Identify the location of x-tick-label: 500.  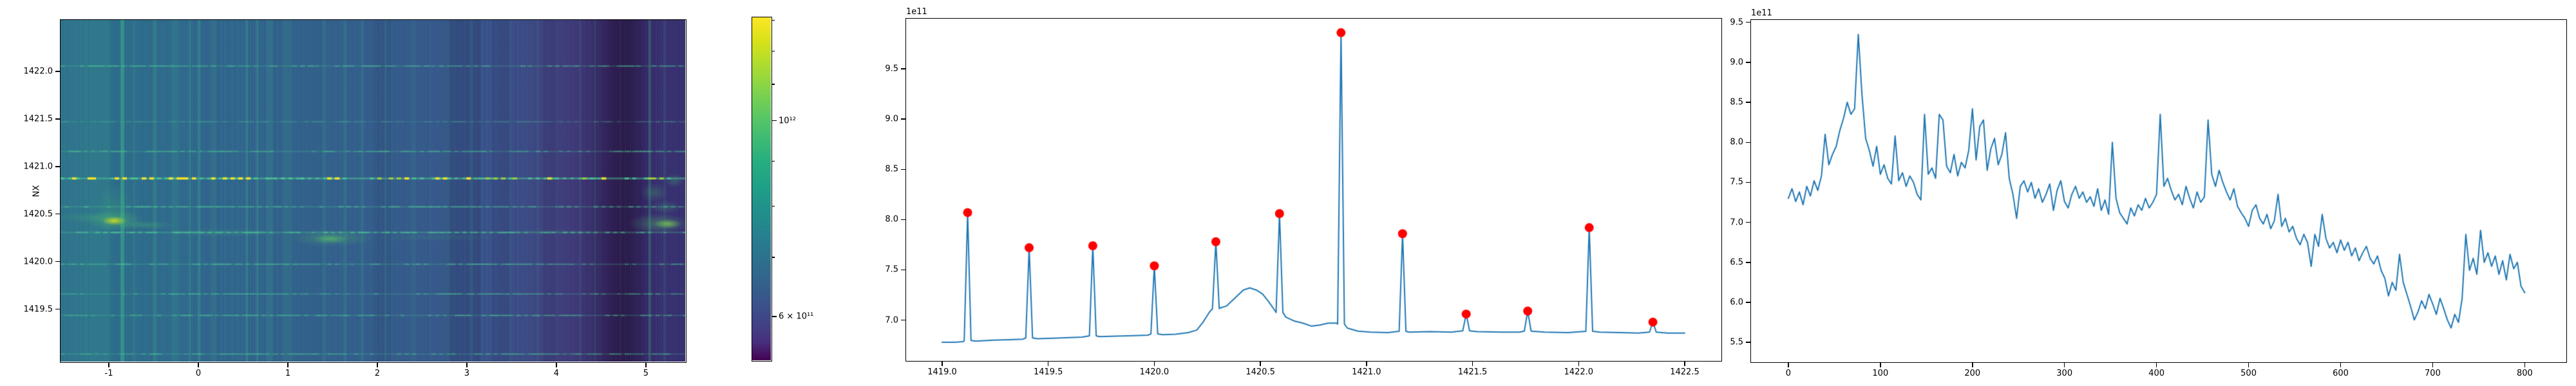
(2248, 373).